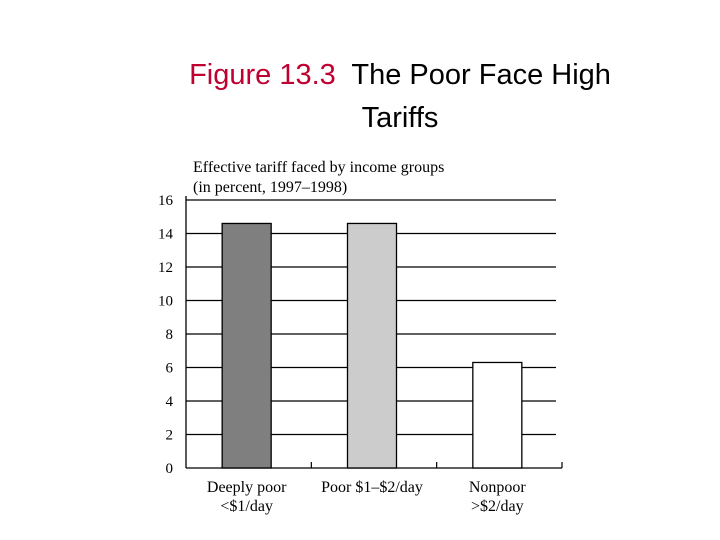 This screenshot has width=720, height=540. Describe the element at coordinates (170, 402) in the screenshot. I see `y-tick-label: 4` at that location.